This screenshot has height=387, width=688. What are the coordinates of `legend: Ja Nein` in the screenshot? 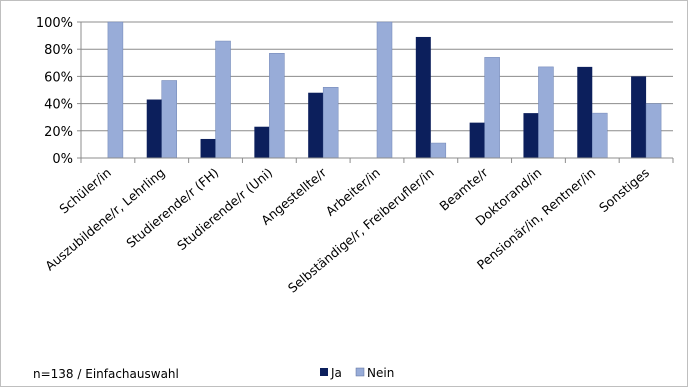 It's located at (357, 373).